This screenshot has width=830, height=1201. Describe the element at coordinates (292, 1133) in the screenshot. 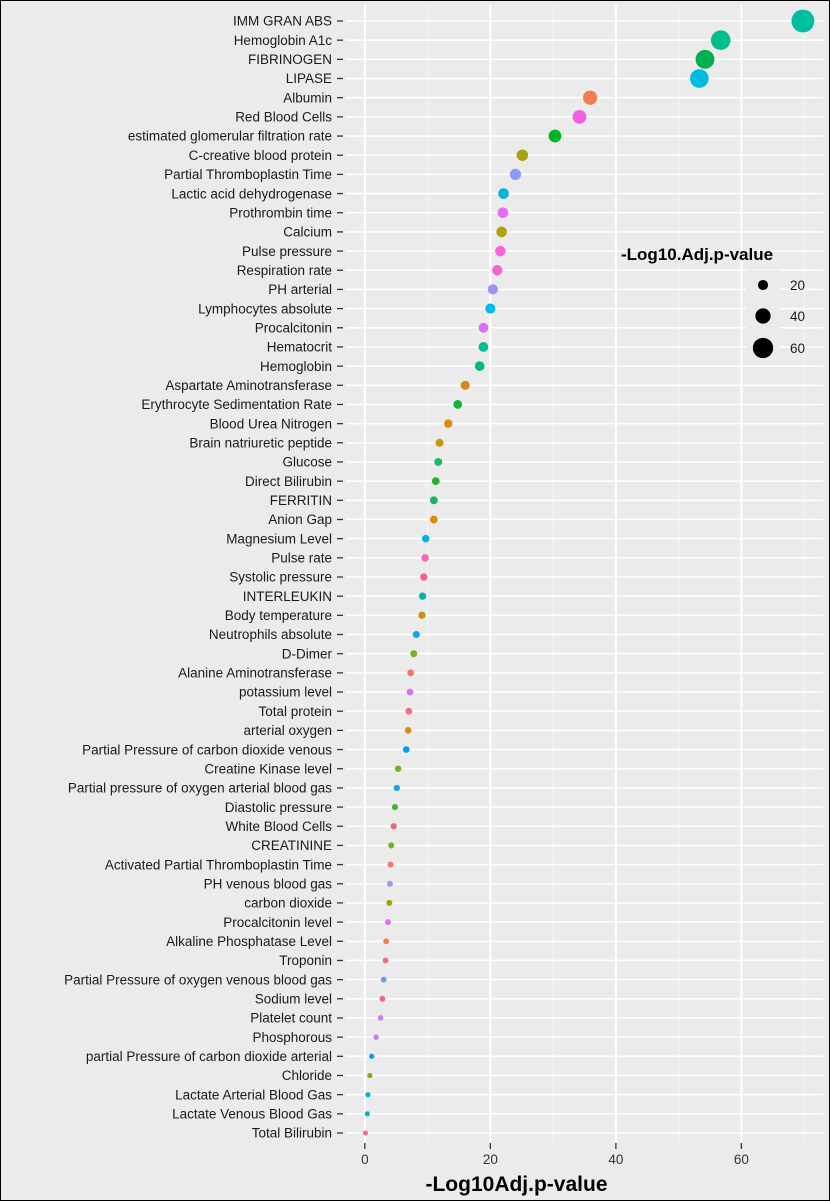

I see `category-label: Total Bilirubin` at that location.